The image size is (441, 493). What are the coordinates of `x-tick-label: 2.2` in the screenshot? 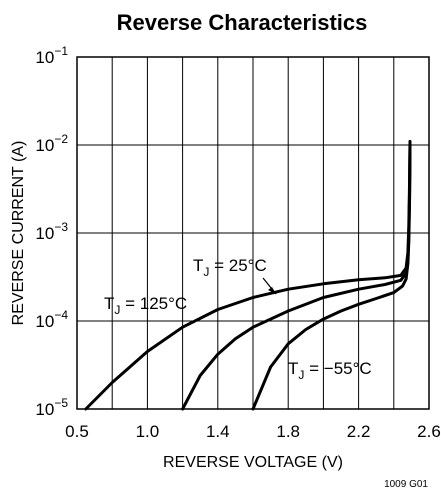 It's located at (359, 431).